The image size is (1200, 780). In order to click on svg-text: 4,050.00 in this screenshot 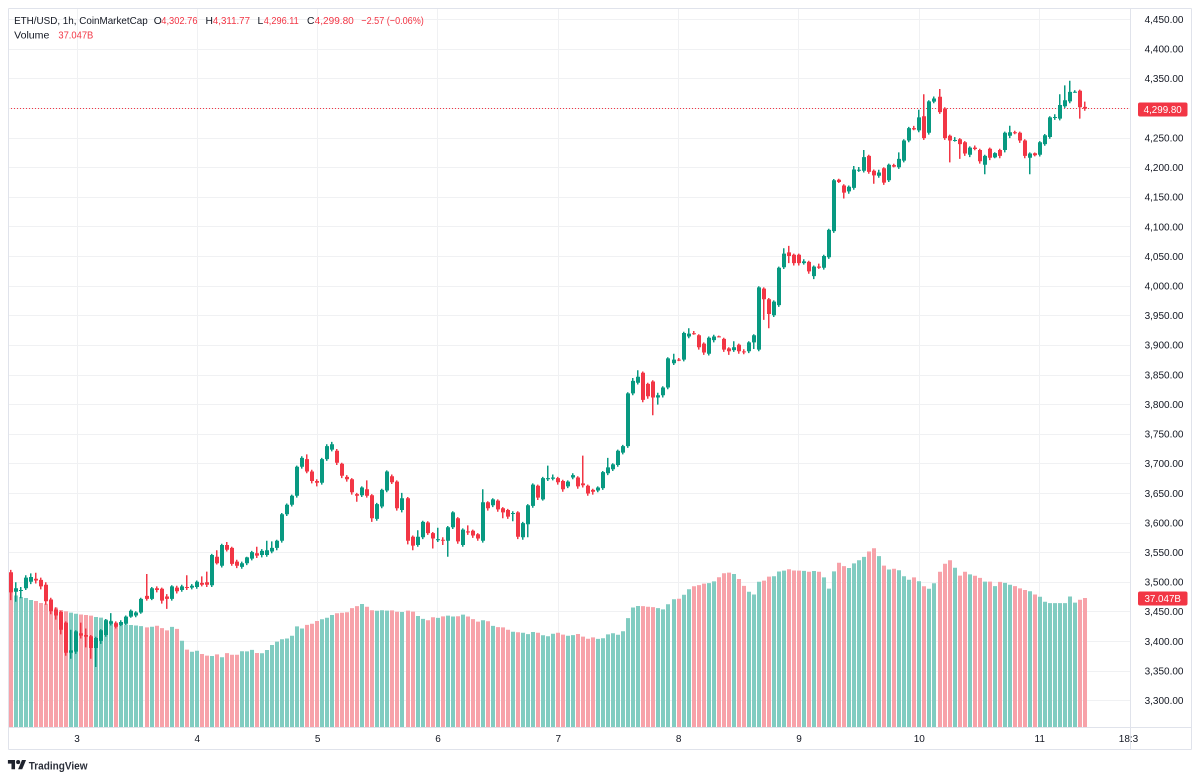, I will do `click(1164, 257)`.